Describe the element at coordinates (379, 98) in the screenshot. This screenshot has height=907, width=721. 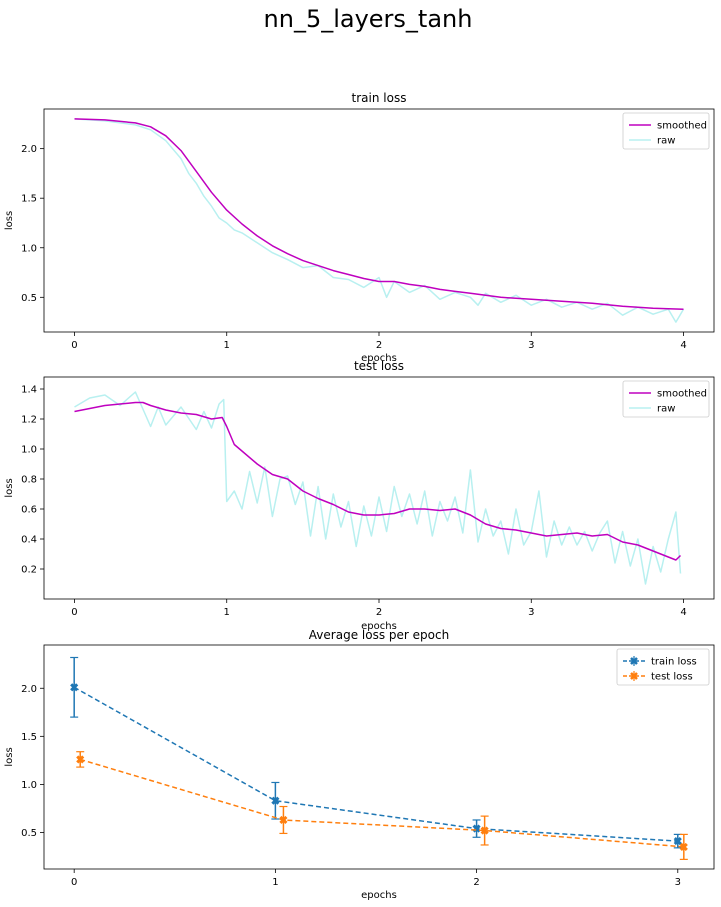
I see `chart-title: train loss` at that location.